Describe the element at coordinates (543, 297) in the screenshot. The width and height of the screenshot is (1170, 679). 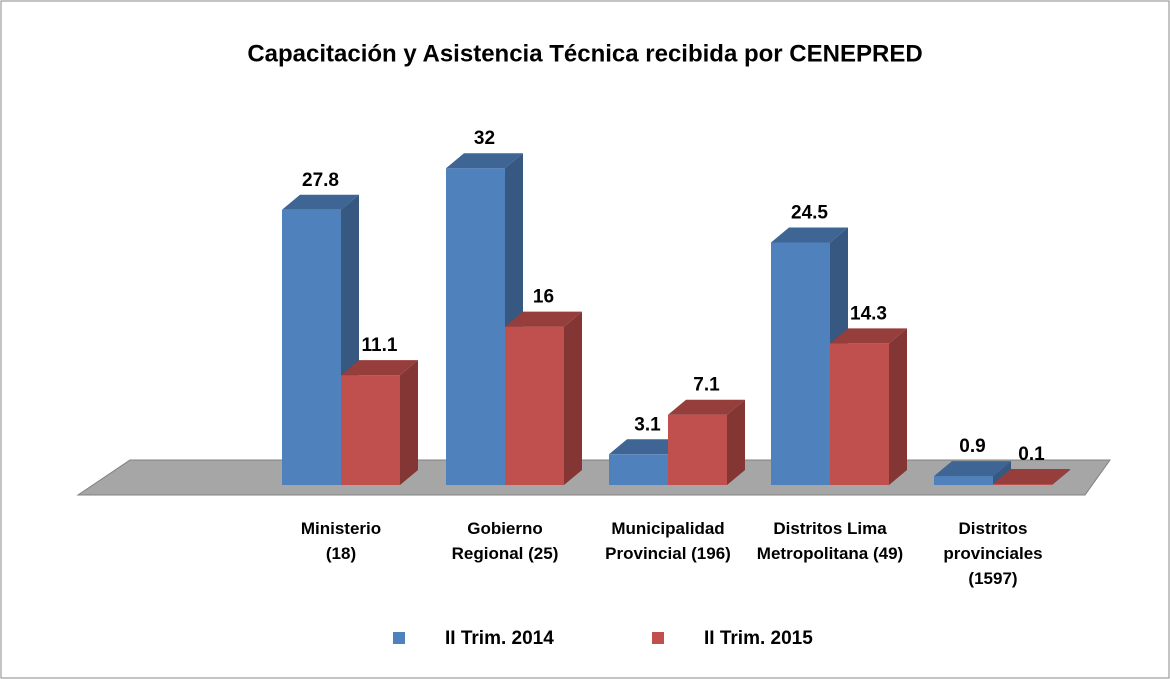
I see `data-label: 16` at that location.